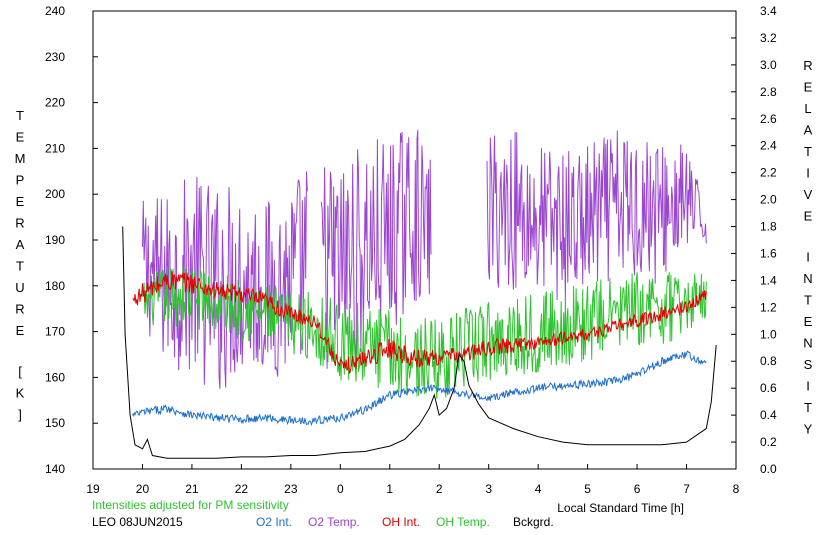 The height and width of the screenshot is (535, 828). Describe the element at coordinates (20, 392) in the screenshot. I see `axis-label-letter: K` at that location.